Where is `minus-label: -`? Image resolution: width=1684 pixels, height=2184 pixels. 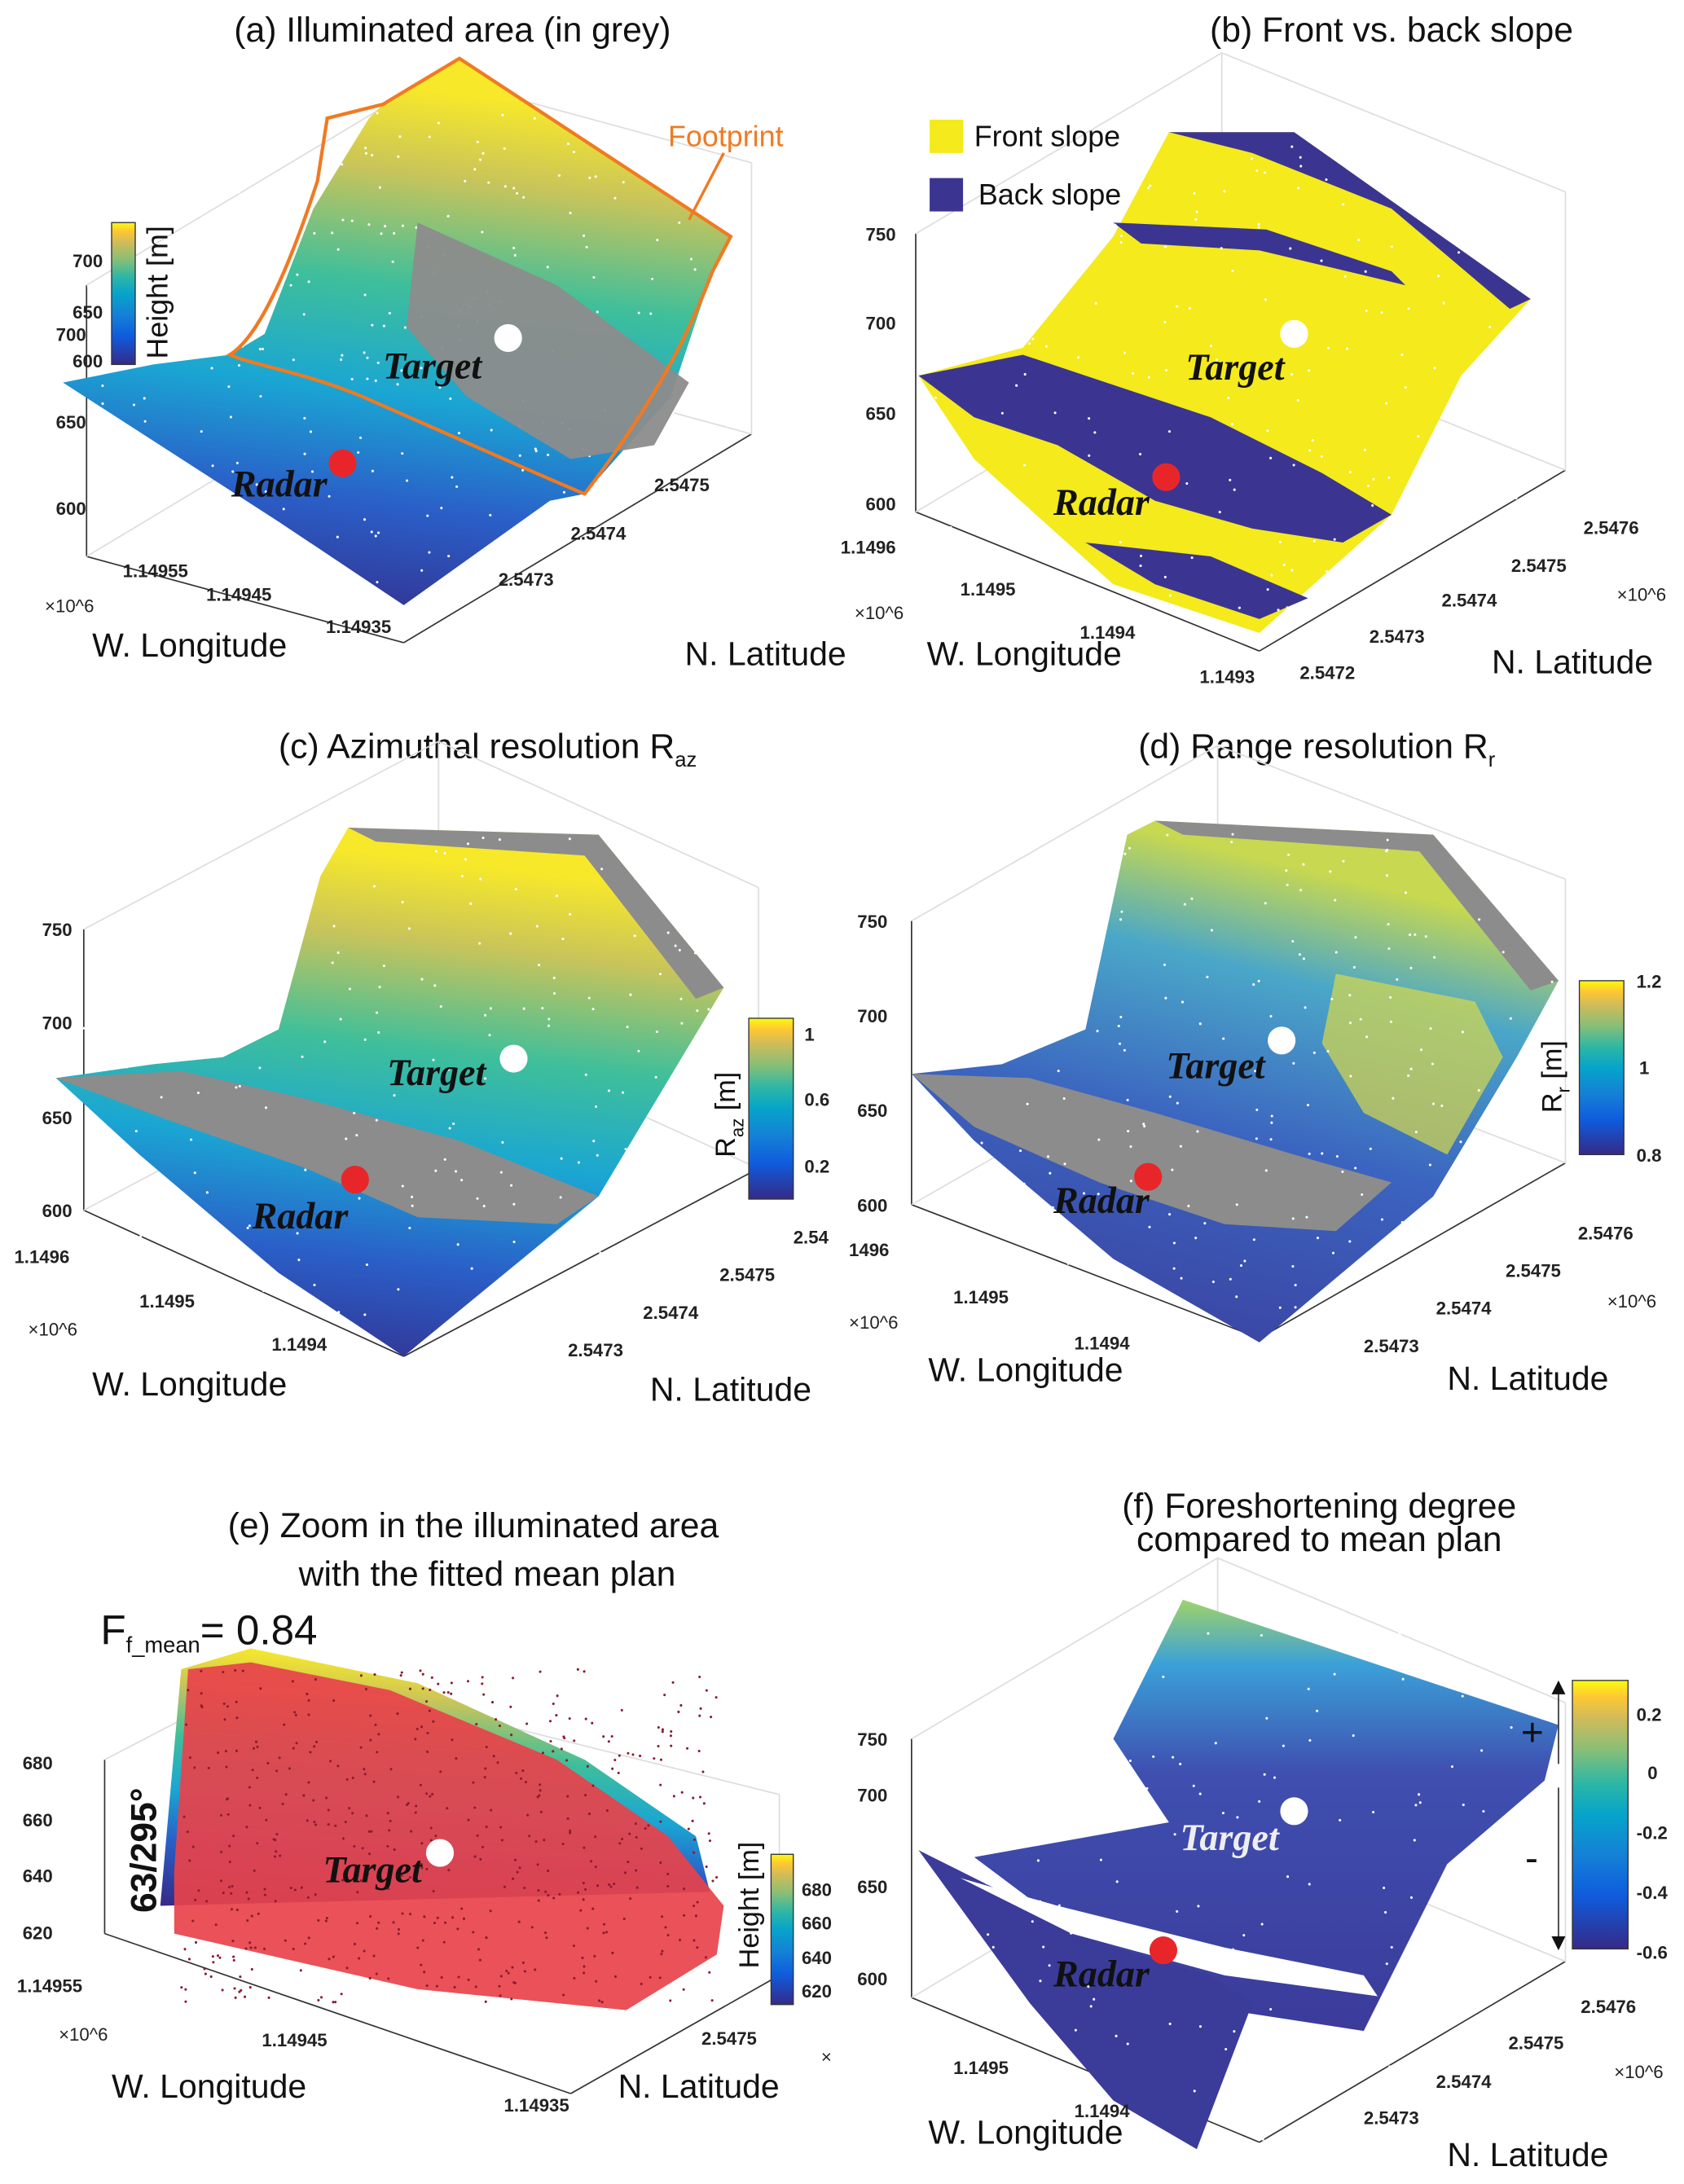
minus-label: - is located at coordinates (1532, 1858).